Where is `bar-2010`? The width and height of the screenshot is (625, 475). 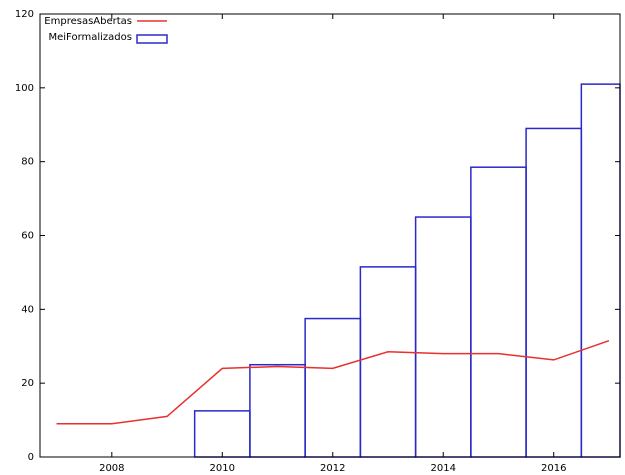
bar-2010 is located at coordinates (222, 434).